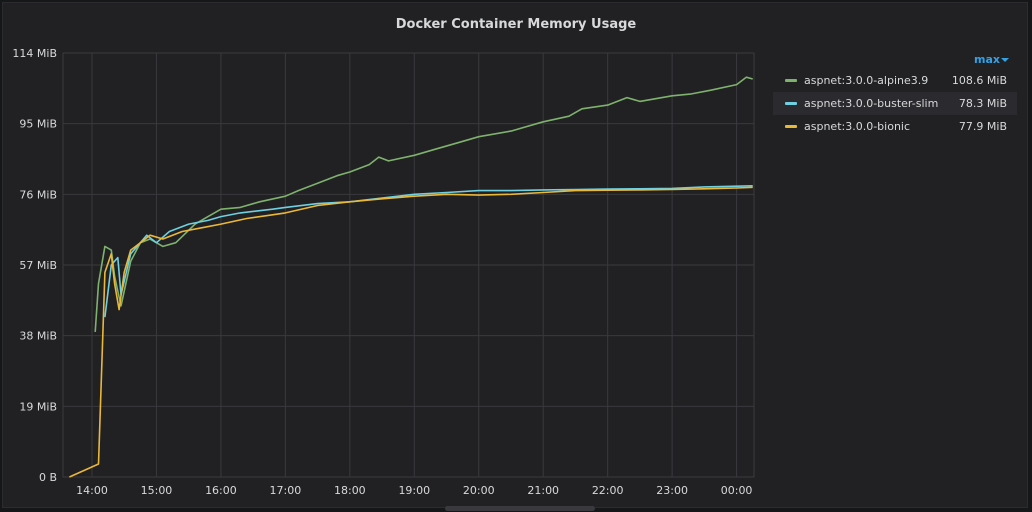  What do you see at coordinates (516, 24) in the screenshot?
I see `panel-title: Docker Container Memory Usage` at bounding box center [516, 24].